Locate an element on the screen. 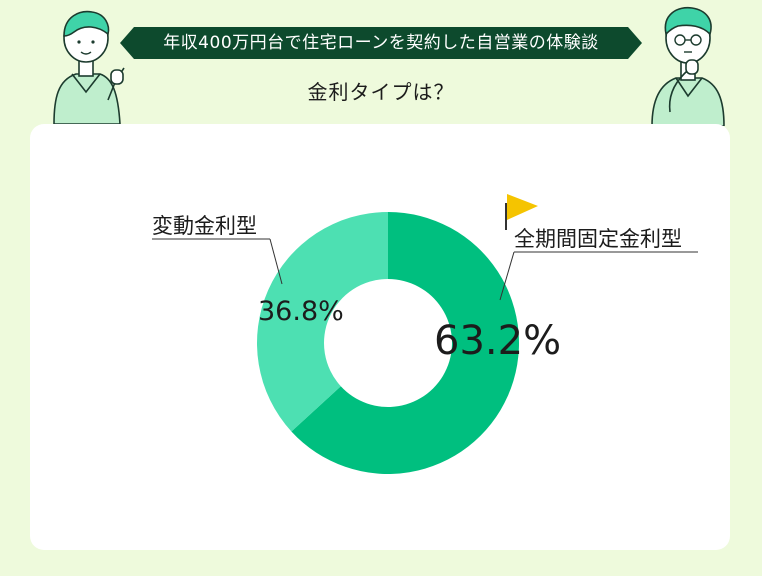  slice-name-variable: 変動金利型 is located at coordinates (204, 226).